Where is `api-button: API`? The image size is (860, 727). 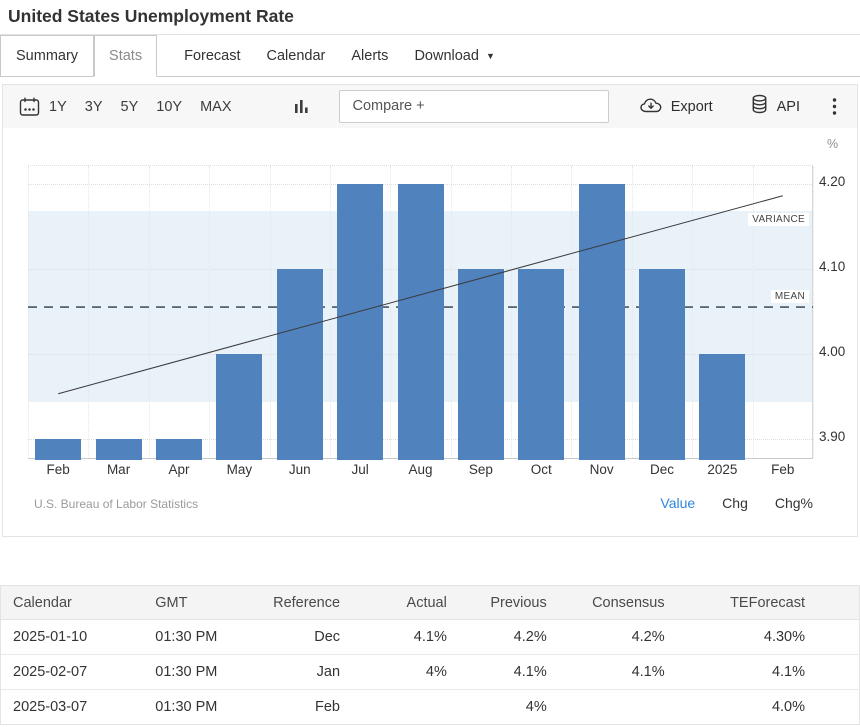 api-button: API is located at coordinates (774, 106).